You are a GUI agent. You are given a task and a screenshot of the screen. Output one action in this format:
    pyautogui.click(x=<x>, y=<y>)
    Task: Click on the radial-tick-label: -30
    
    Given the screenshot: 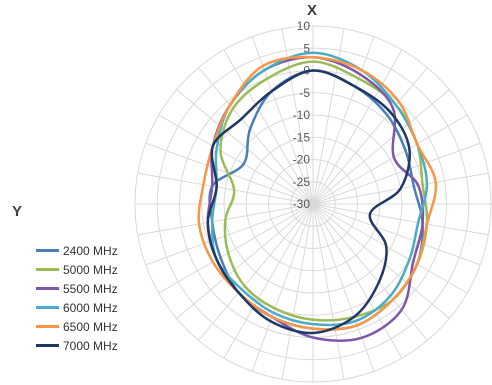 What is the action you would take?
    pyautogui.click(x=302, y=204)
    